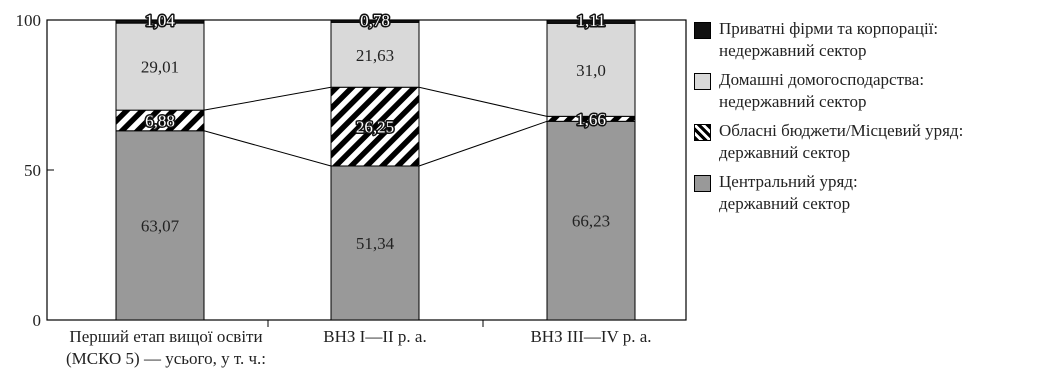 This screenshot has height=375, width=1049. I want to click on data-label: 21,63, so click(375, 55).